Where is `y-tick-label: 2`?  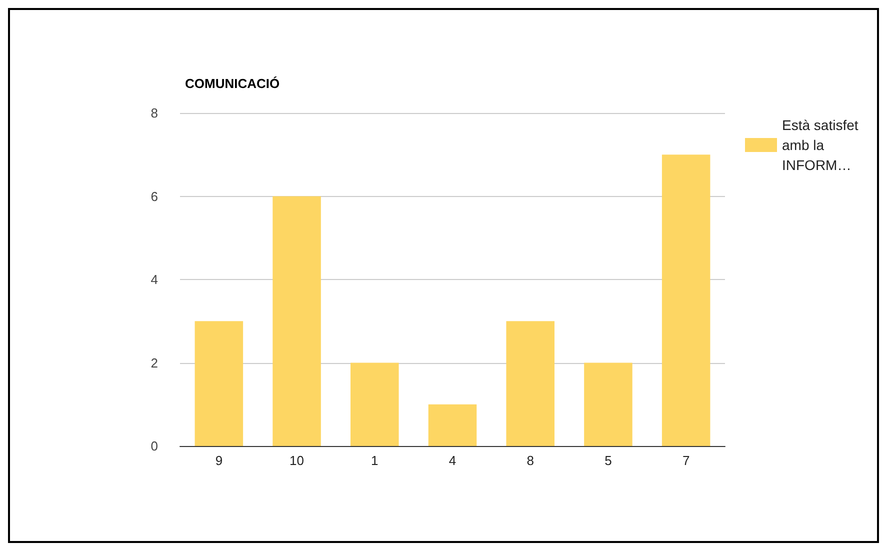
y-tick-label: 2 is located at coordinates (154, 362).